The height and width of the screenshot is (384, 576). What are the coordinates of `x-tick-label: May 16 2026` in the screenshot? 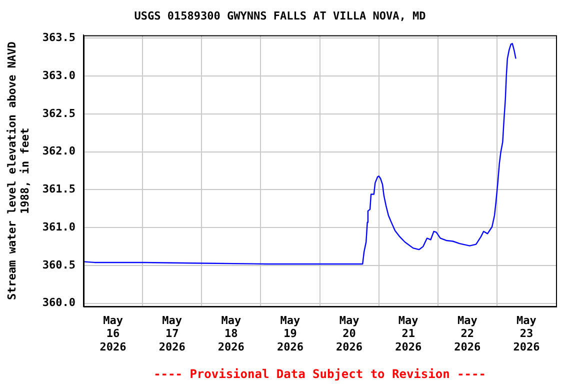 It's located at (113, 334).